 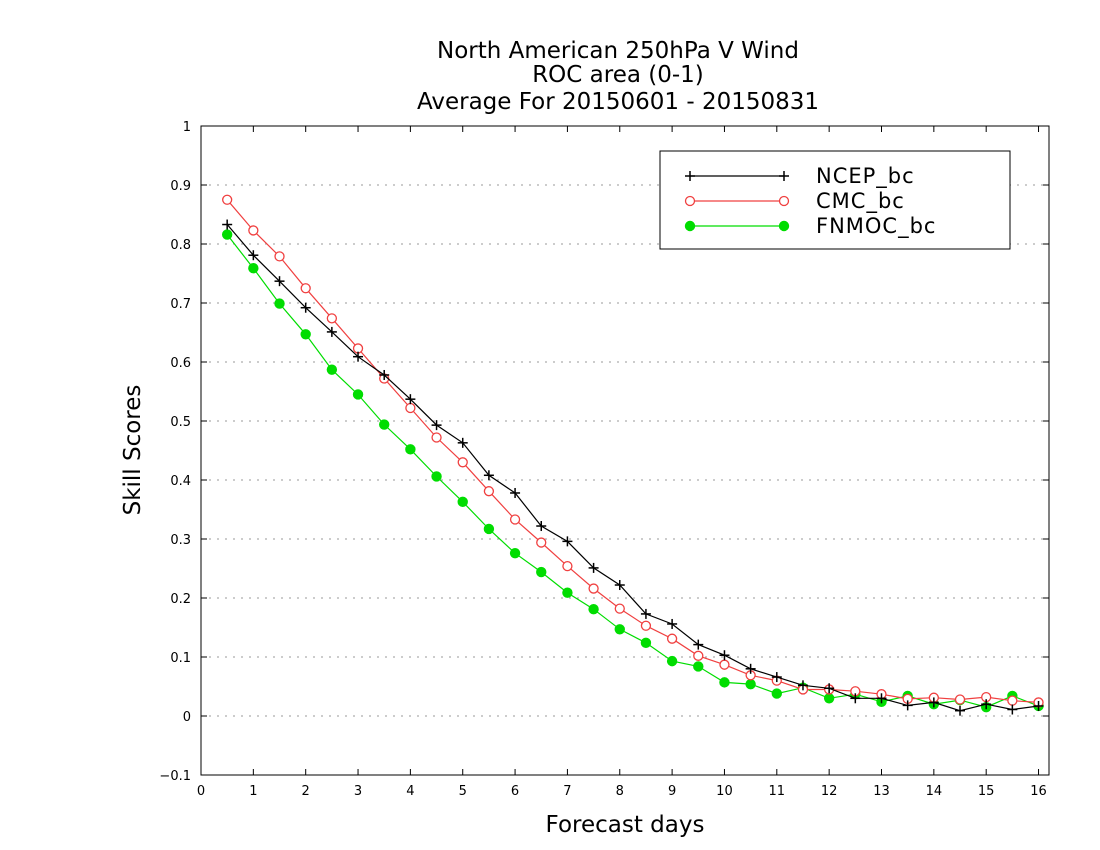 I want to click on x-tick-label: 7, so click(x=567, y=791).